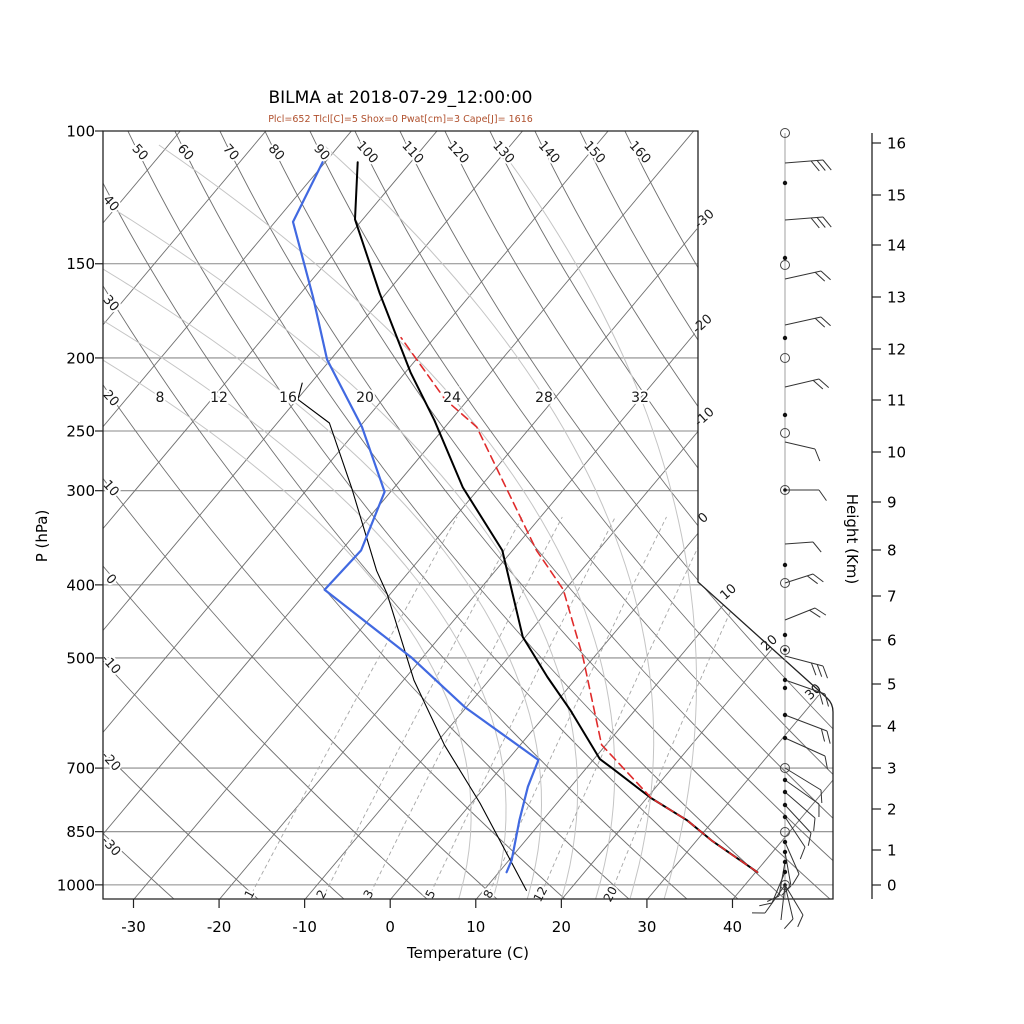 Image resolution: width=1024 pixels, height=1024 pixels. Describe the element at coordinates (640, 152) in the screenshot. I see `grid-line-label: 160` at that location.